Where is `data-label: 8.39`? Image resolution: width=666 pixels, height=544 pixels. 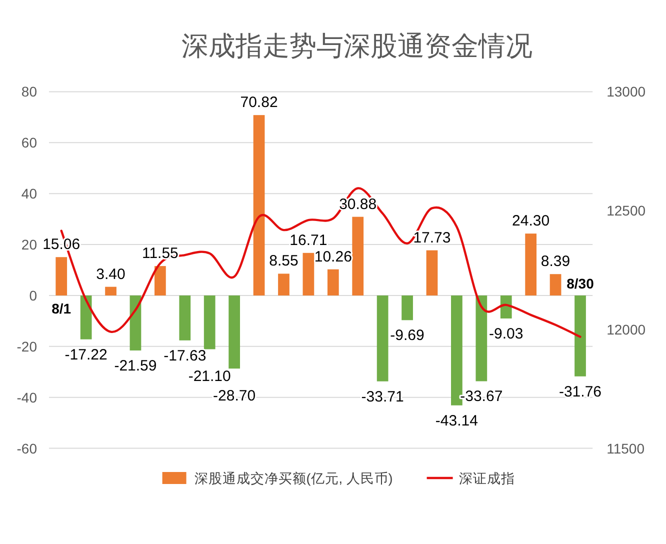
data-label: 8.39 is located at coordinates (555, 261).